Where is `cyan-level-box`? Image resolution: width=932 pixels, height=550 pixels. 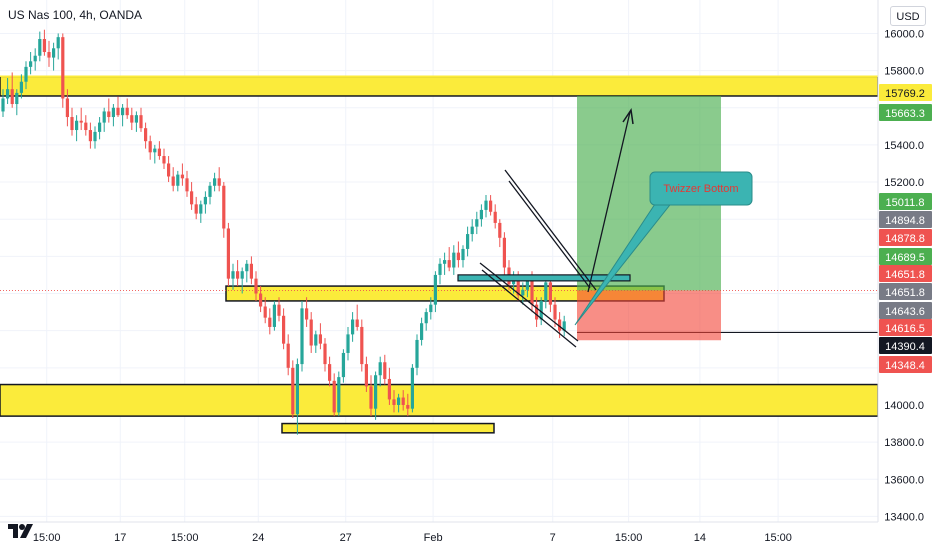 cyan-level-box is located at coordinates (544, 278).